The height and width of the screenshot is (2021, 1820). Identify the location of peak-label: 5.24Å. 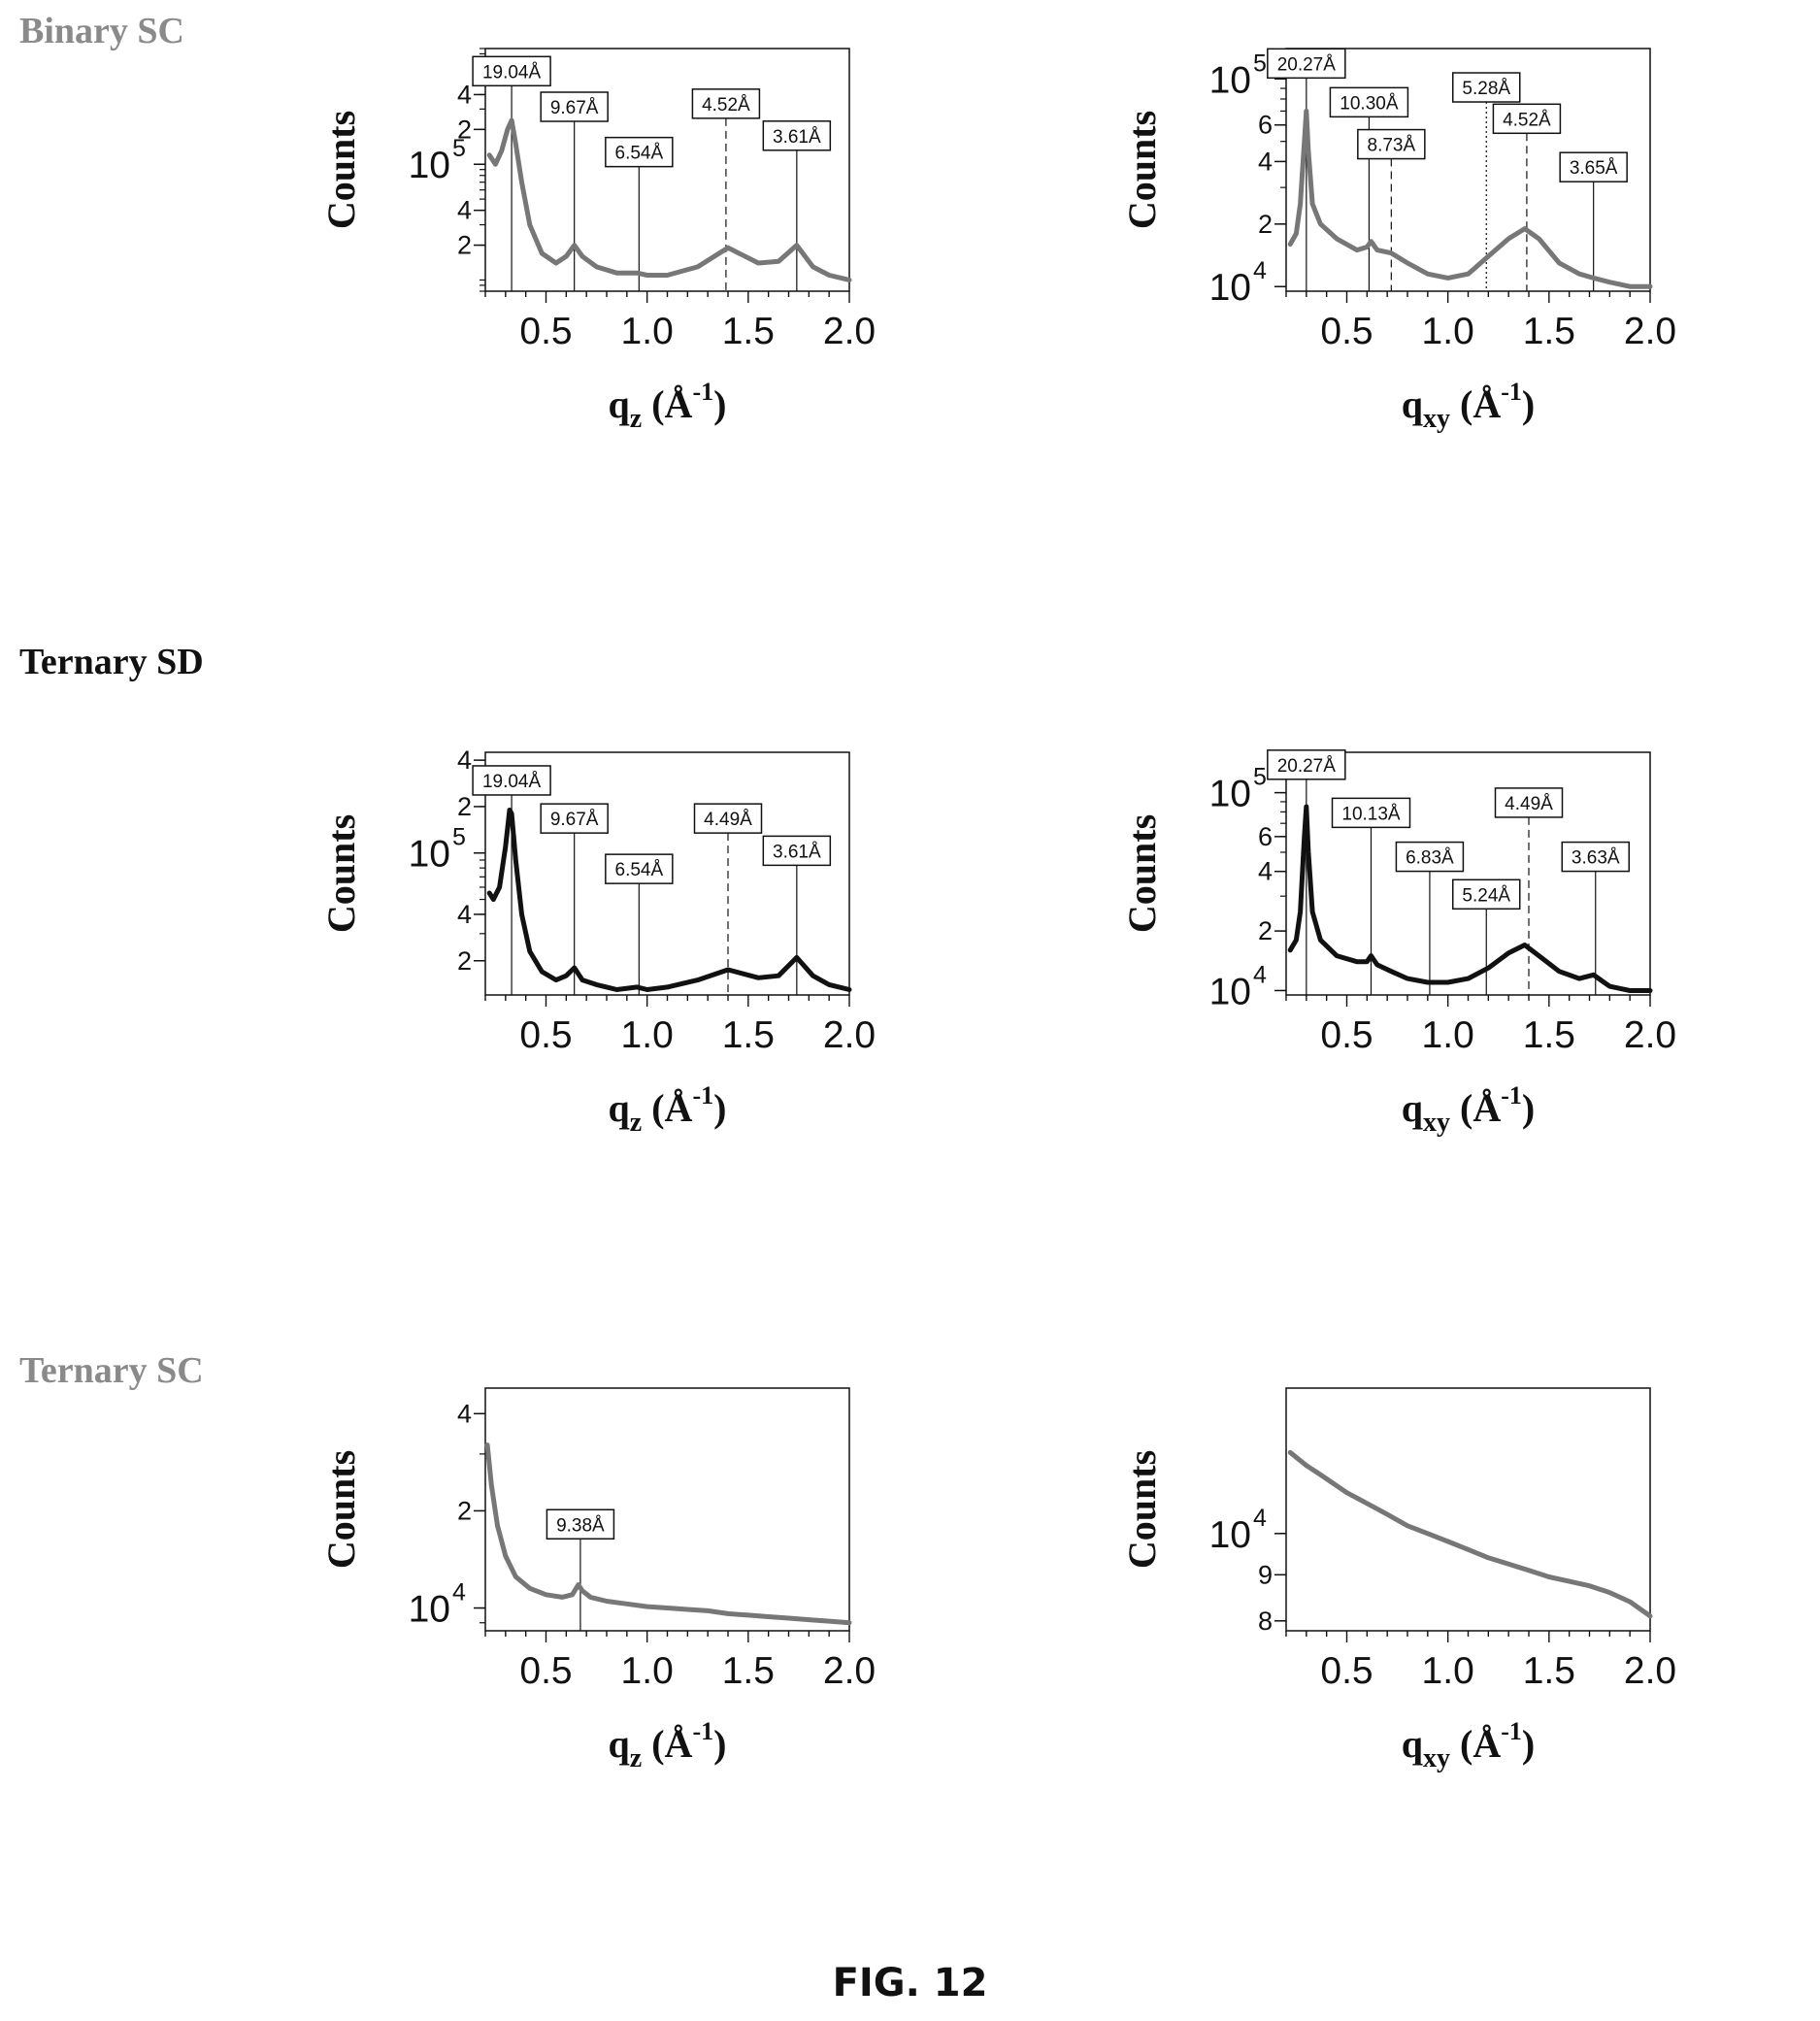
(1486, 894).